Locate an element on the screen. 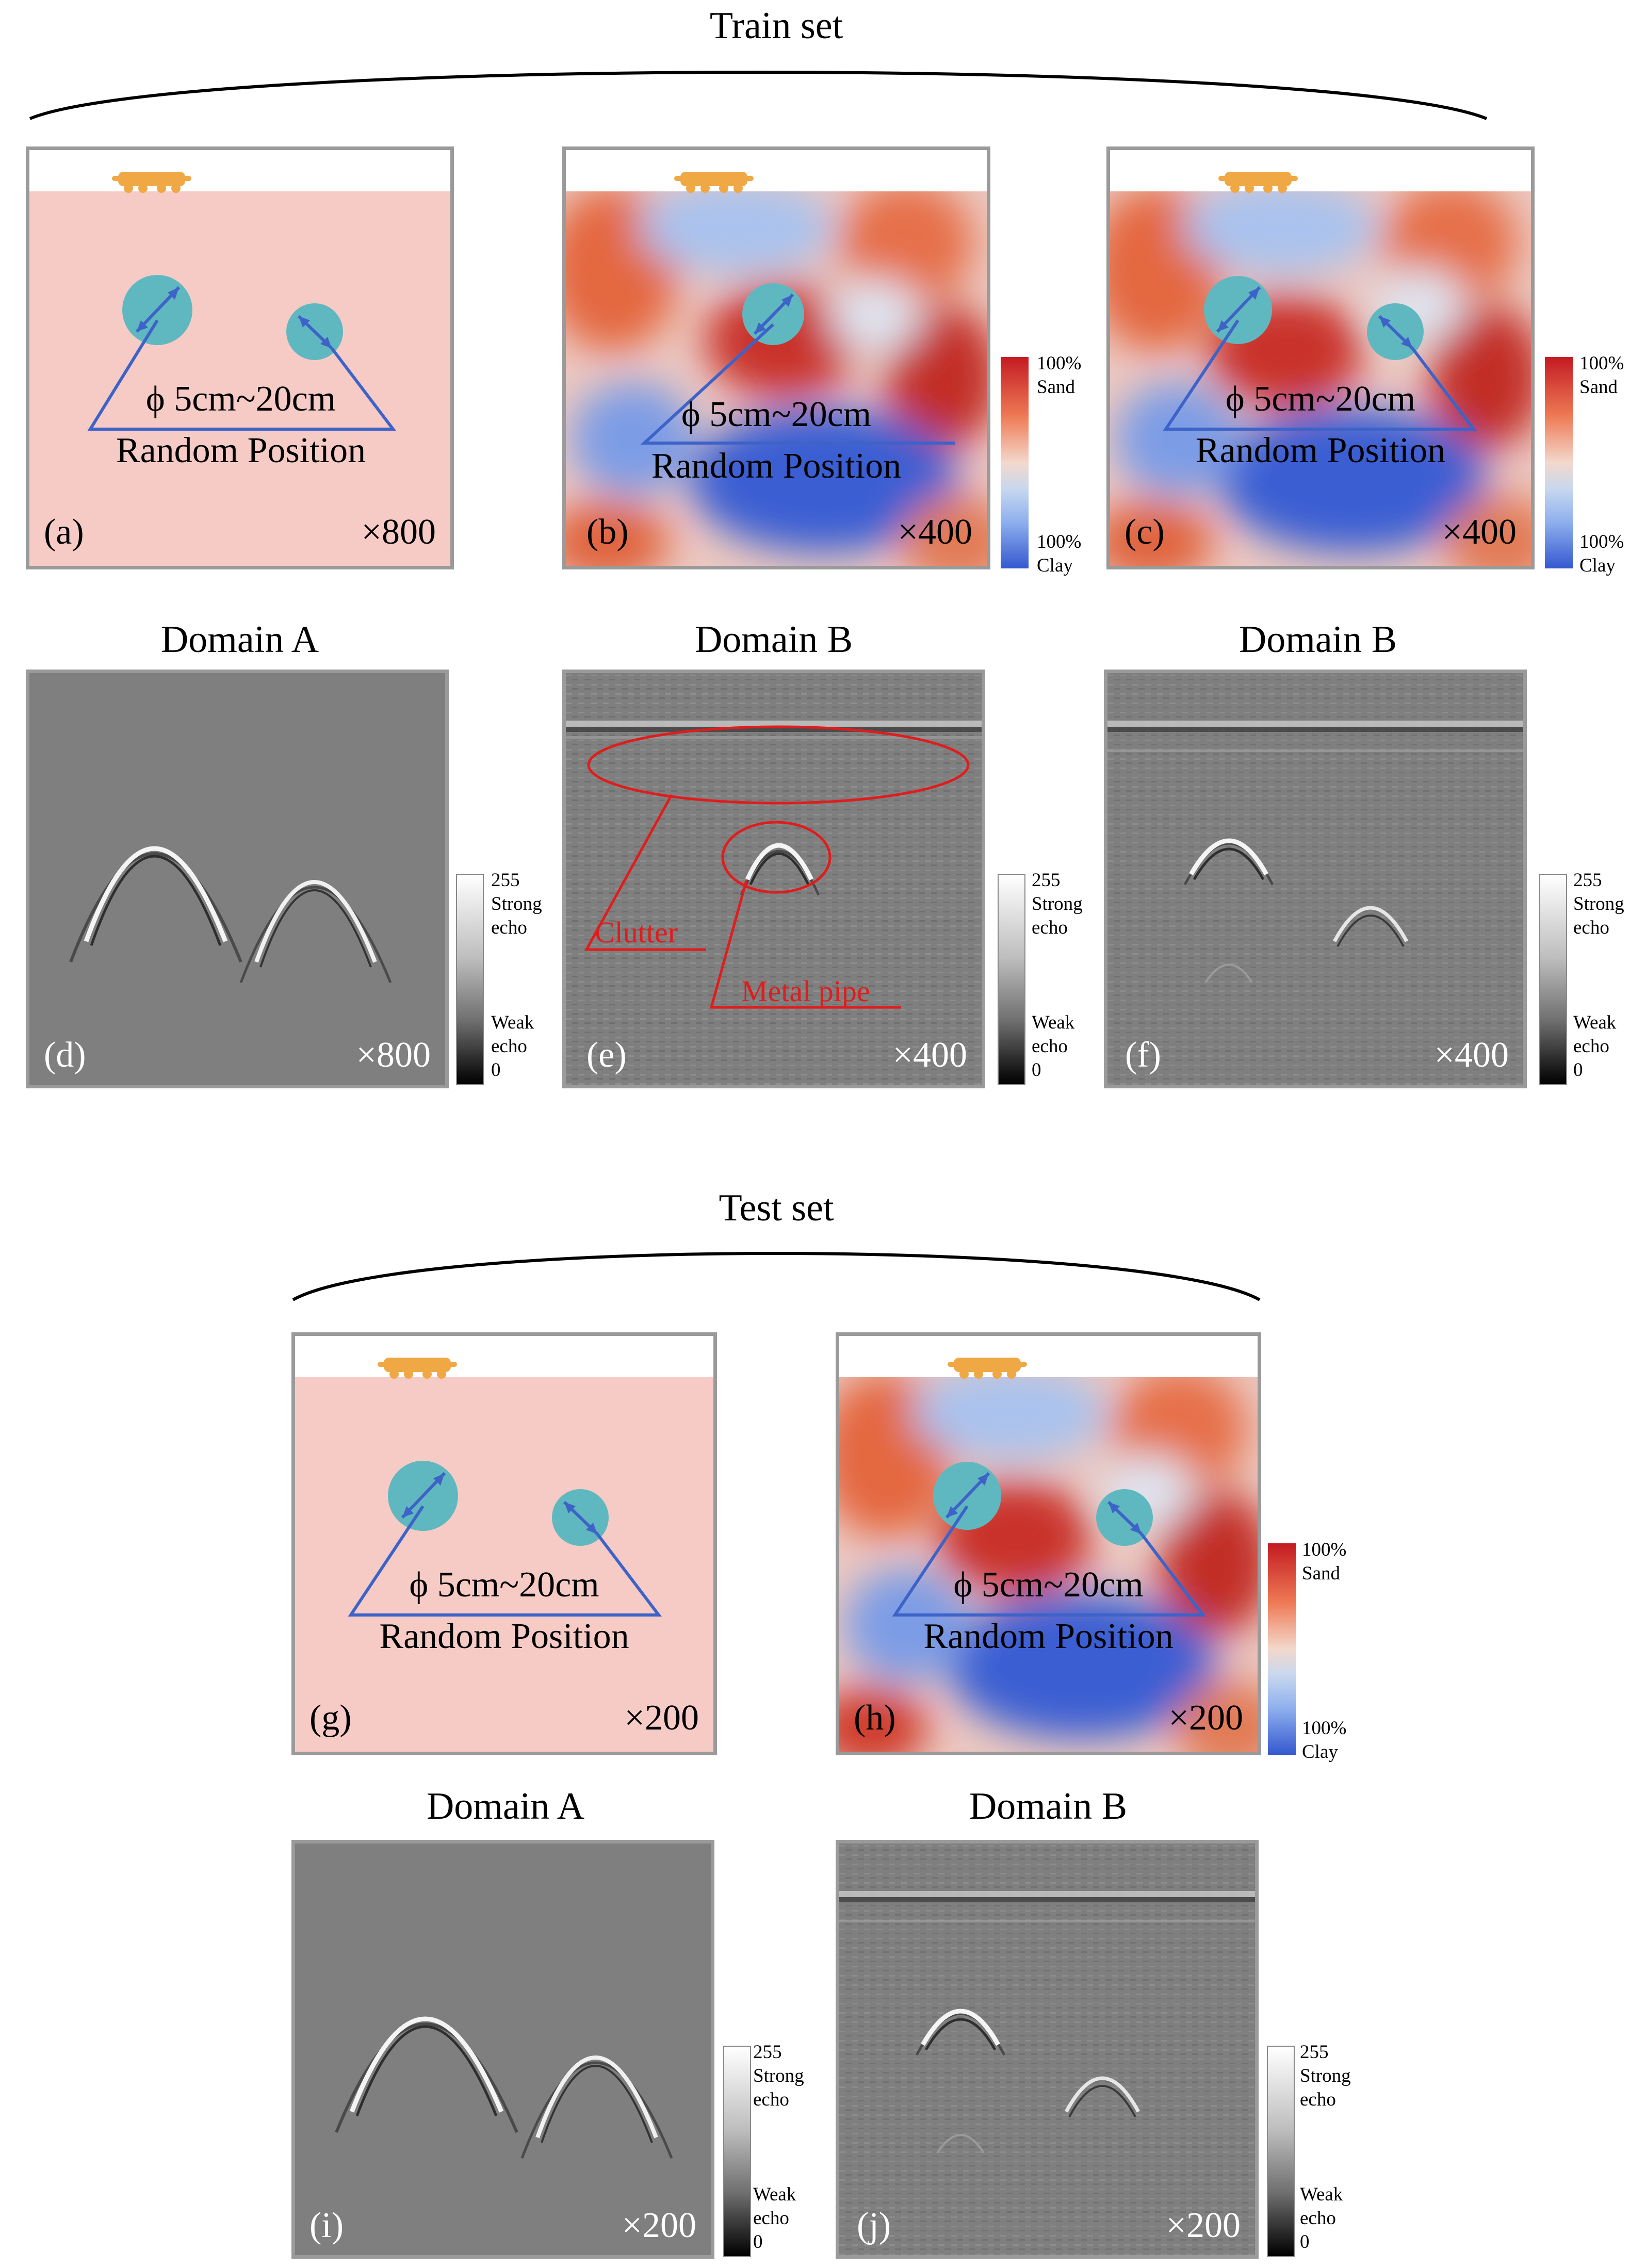 This screenshot has height=2268, width=1646. annotation-callouts is located at coordinates (777, 867).